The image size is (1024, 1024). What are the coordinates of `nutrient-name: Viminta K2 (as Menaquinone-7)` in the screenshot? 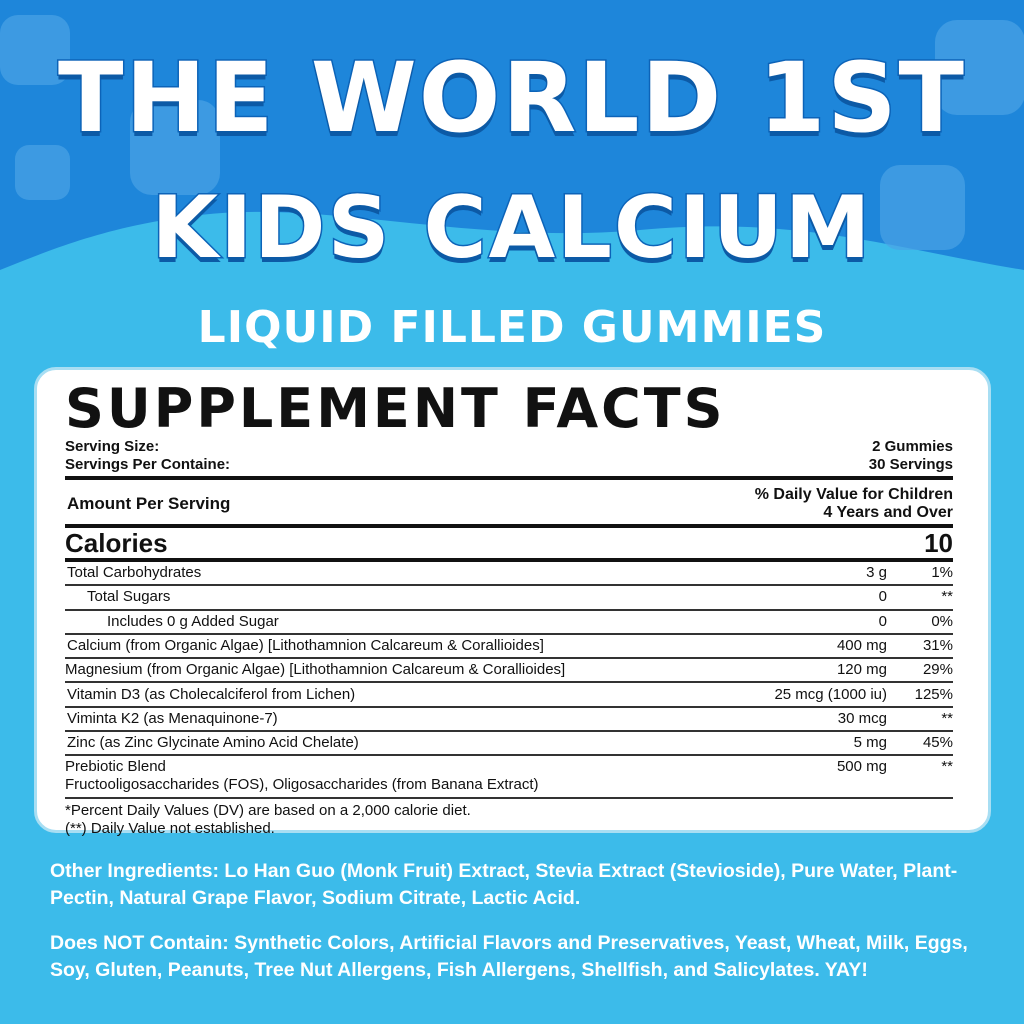 It's located at (172, 718).